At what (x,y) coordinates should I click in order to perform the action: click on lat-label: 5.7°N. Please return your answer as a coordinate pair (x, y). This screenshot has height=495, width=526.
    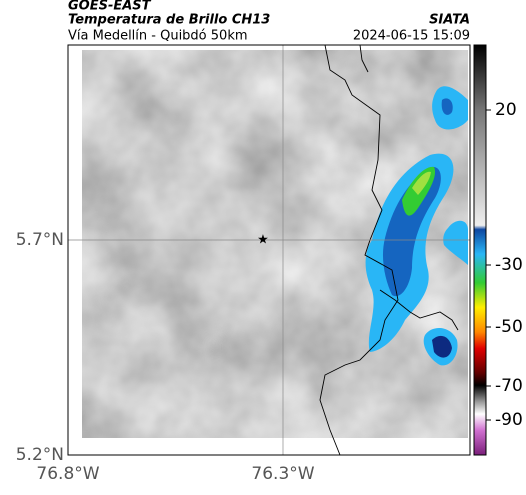
    Looking at the image, I should click on (40, 240).